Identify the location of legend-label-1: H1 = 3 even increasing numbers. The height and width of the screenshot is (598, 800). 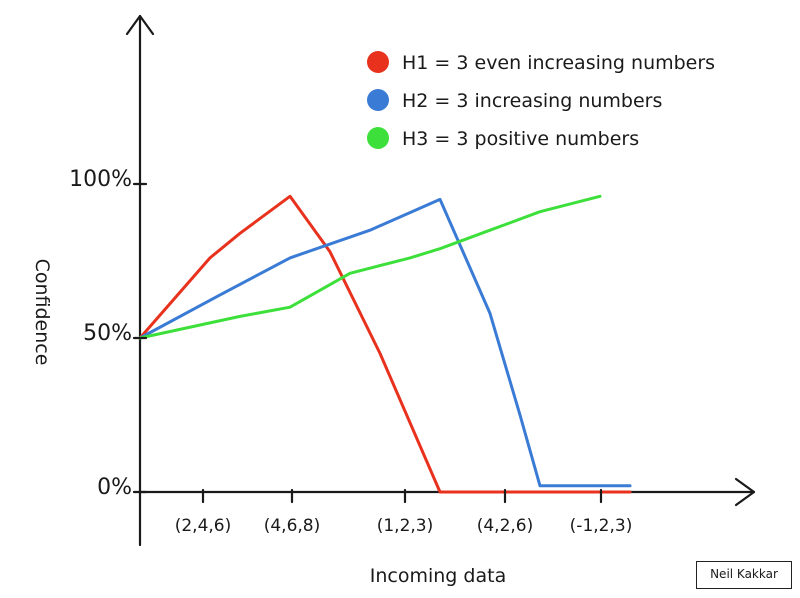
(558, 63).